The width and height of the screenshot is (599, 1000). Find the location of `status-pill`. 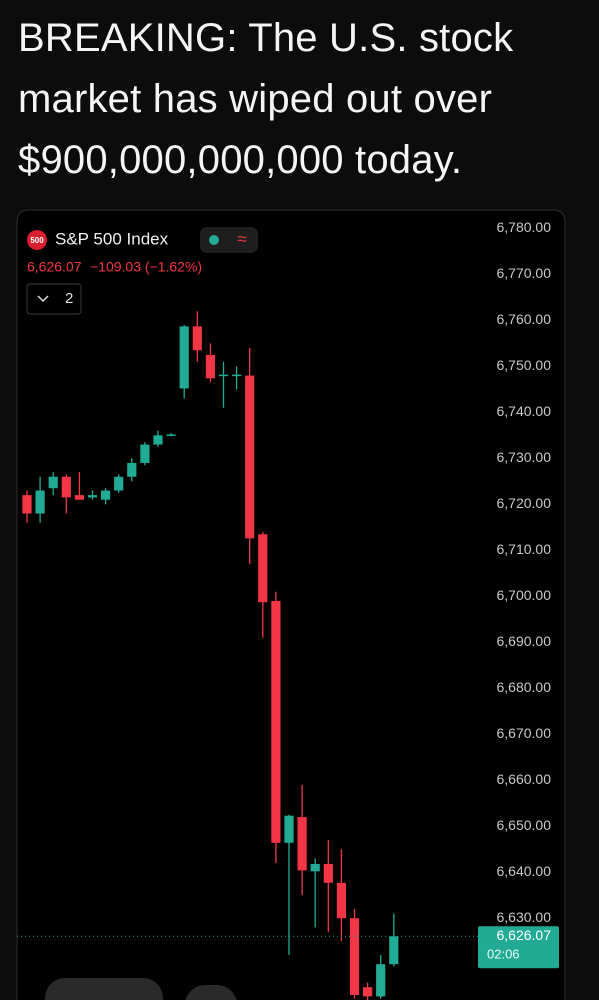

status-pill is located at coordinates (229, 240).